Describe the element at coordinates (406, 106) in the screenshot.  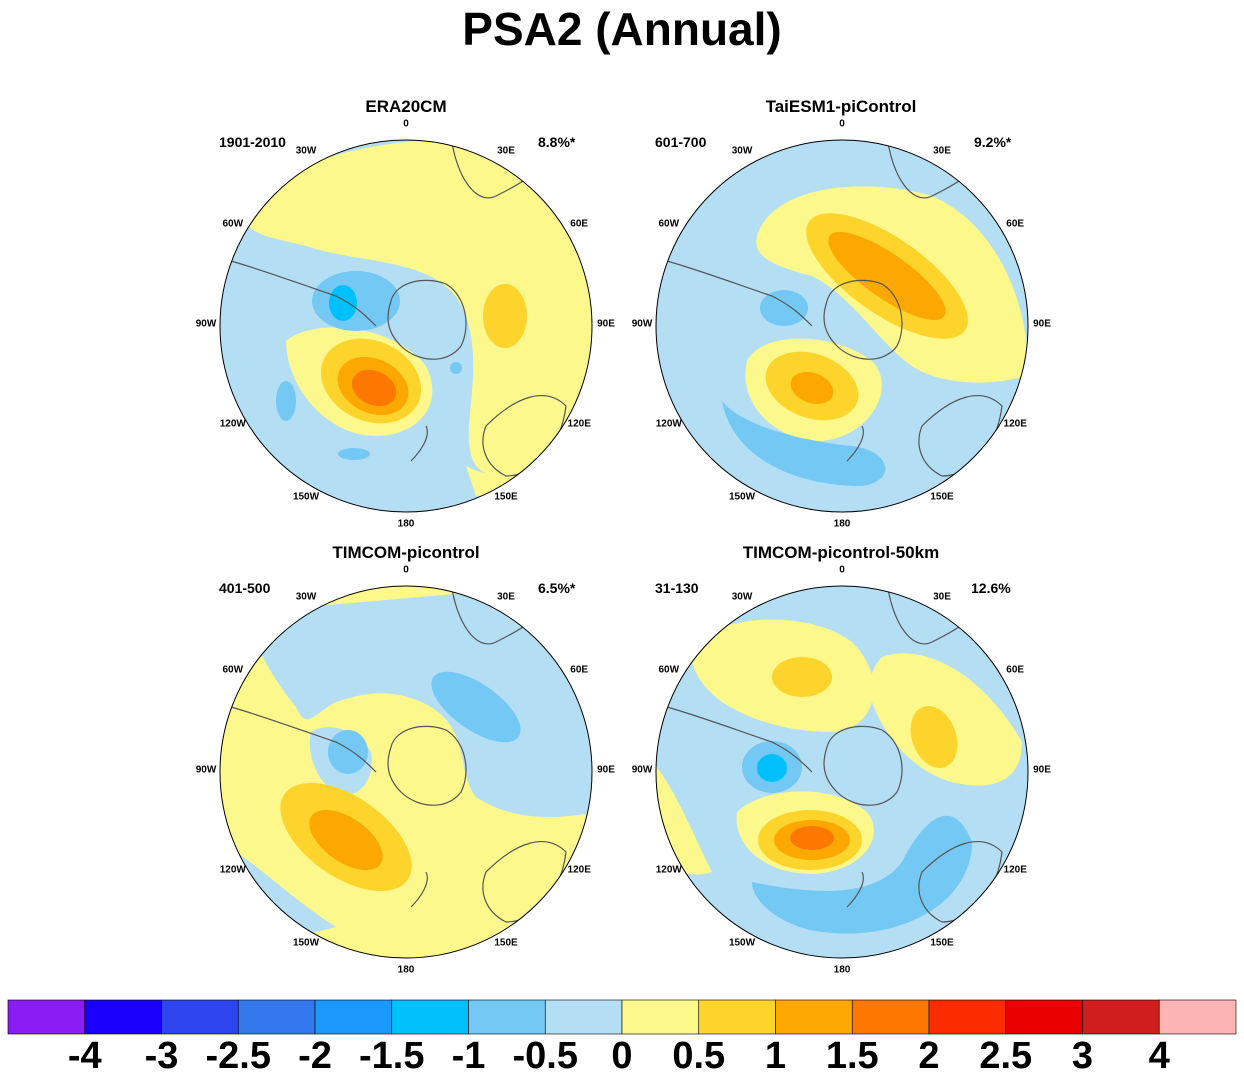
I see `panel-title-era20cm: ERA20CM` at that location.